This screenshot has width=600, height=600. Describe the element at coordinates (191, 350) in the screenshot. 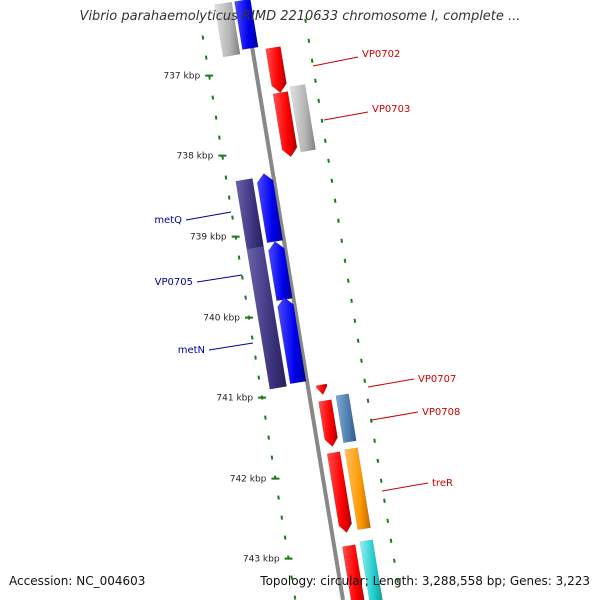

I see `gene-label-metn: metN` at that location.